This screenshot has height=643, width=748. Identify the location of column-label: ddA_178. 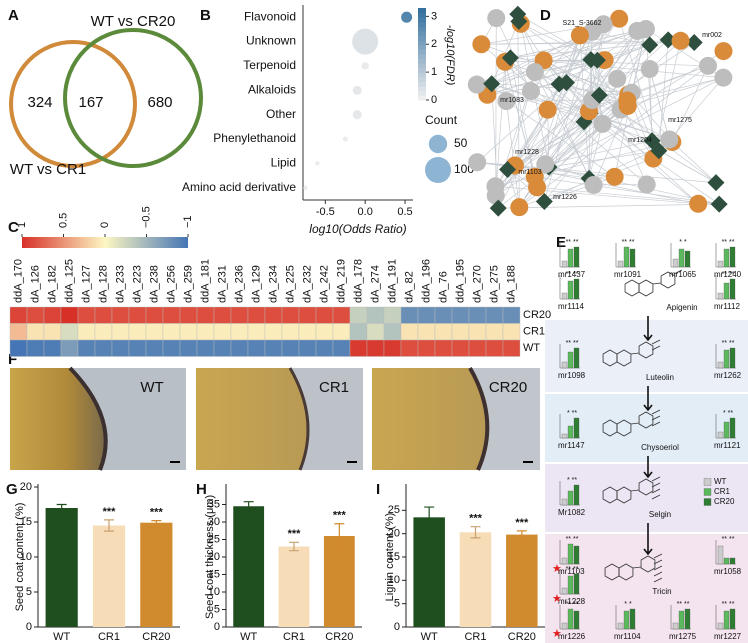
(358, 281).